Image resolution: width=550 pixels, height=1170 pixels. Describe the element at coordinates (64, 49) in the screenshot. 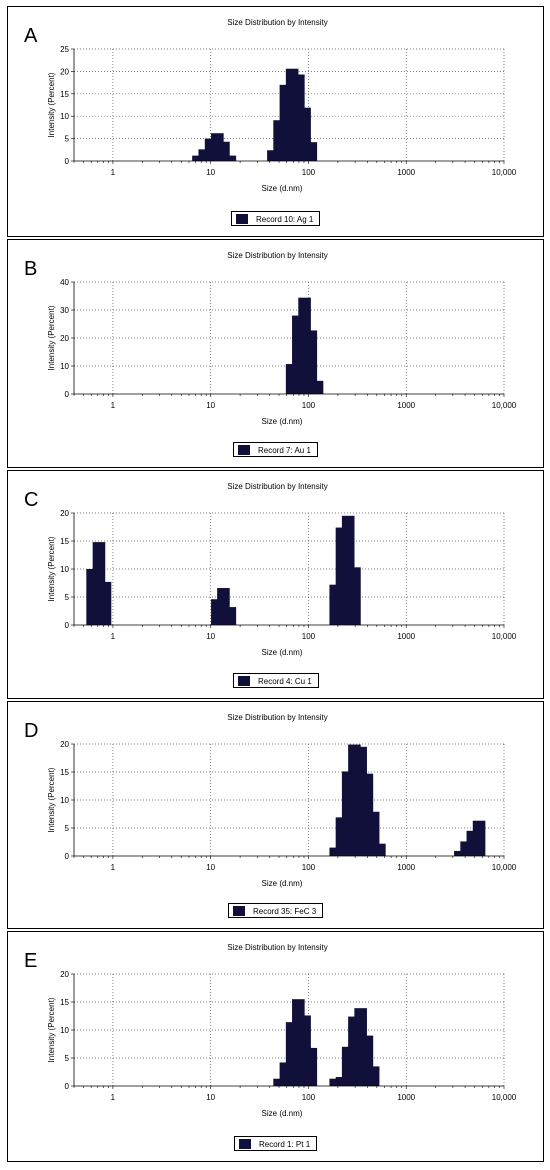

I see `y-tick-label: 25` at that location.